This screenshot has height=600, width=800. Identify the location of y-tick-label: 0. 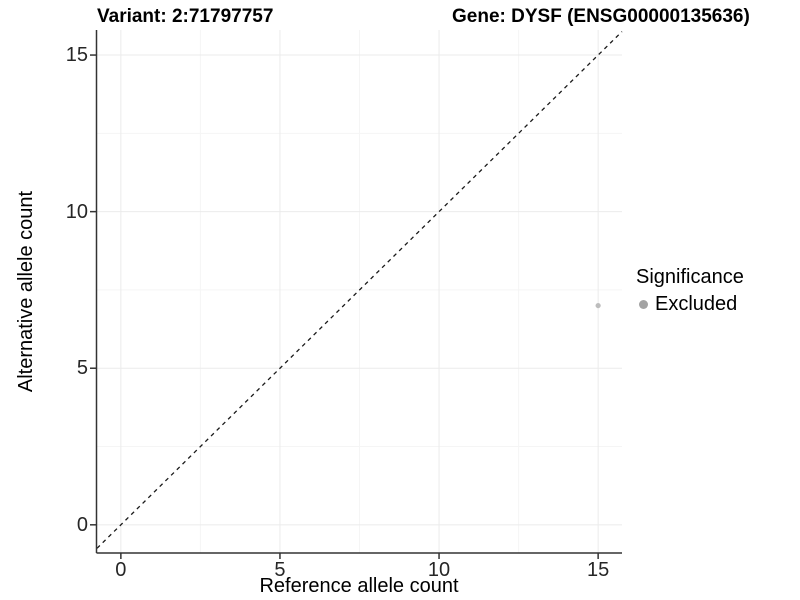
(82, 524).